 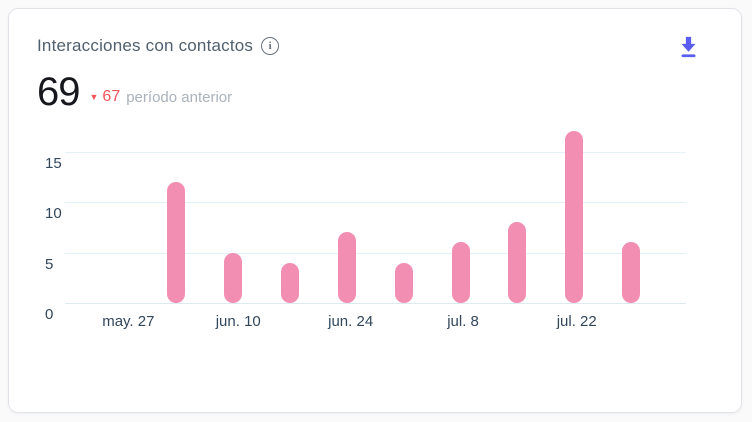 I want to click on down-arrow-icon: ▼, so click(x=94, y=96).